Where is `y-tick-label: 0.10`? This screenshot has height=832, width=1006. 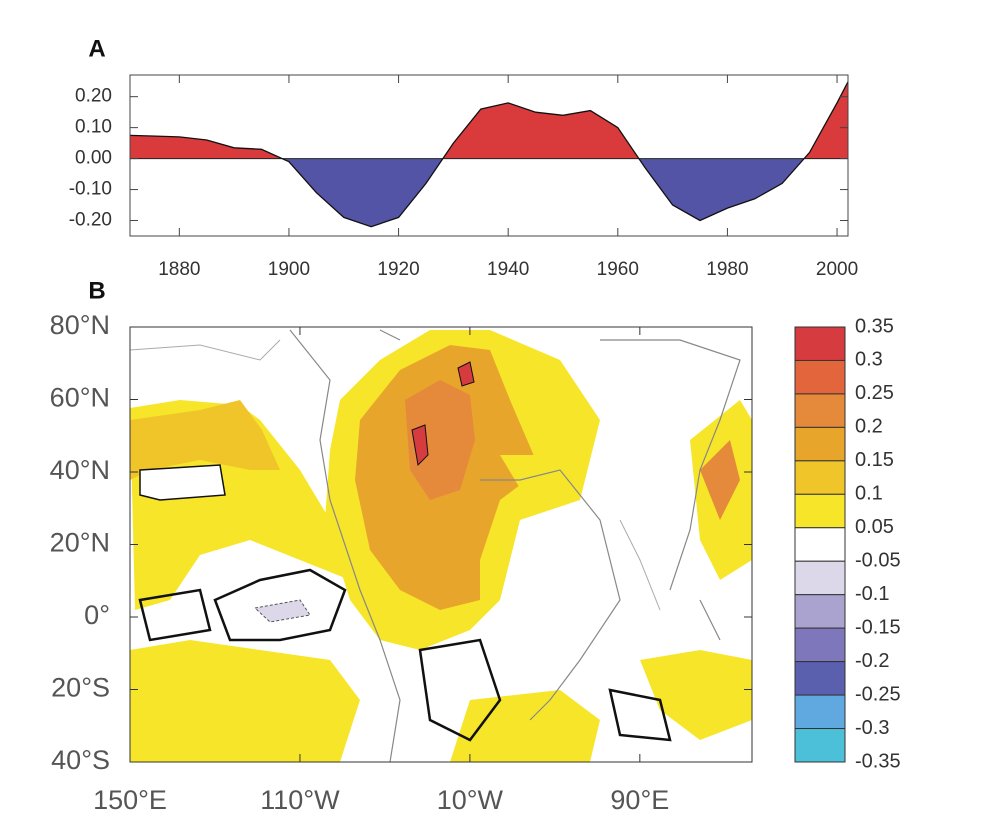 y-tick-label: 0.10 is located at coordinates (93, 127).